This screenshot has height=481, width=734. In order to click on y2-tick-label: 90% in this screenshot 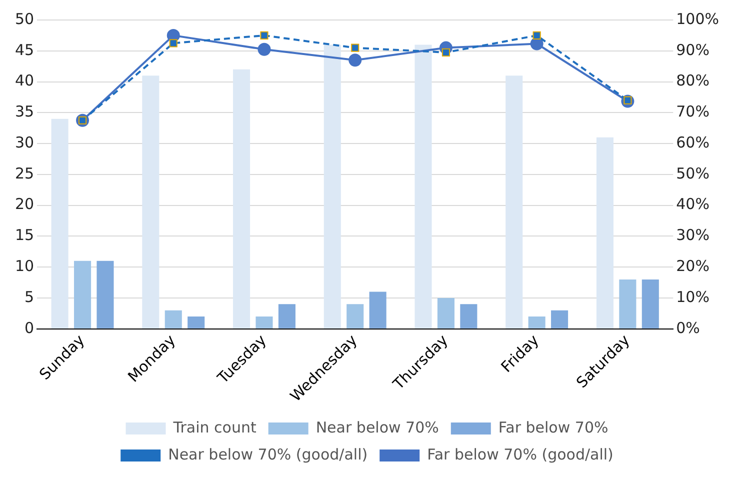, I will do `click(693, 49)`.